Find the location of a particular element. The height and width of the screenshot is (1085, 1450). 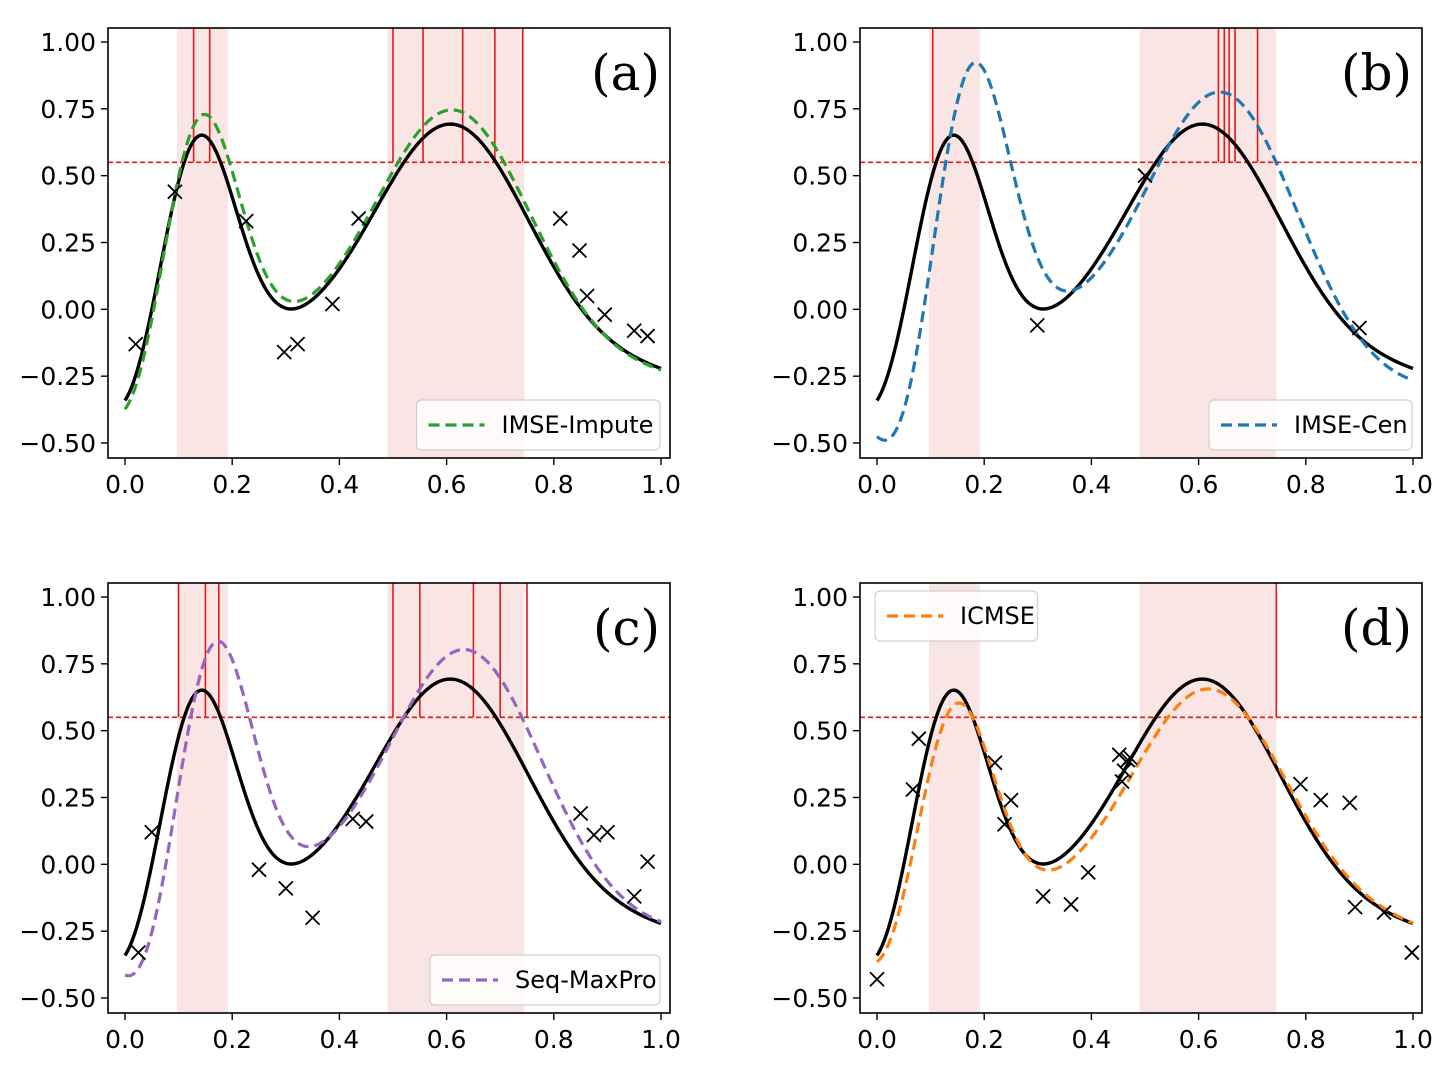

y-tick-label: 0.50 is located at coordinates (820, 176).